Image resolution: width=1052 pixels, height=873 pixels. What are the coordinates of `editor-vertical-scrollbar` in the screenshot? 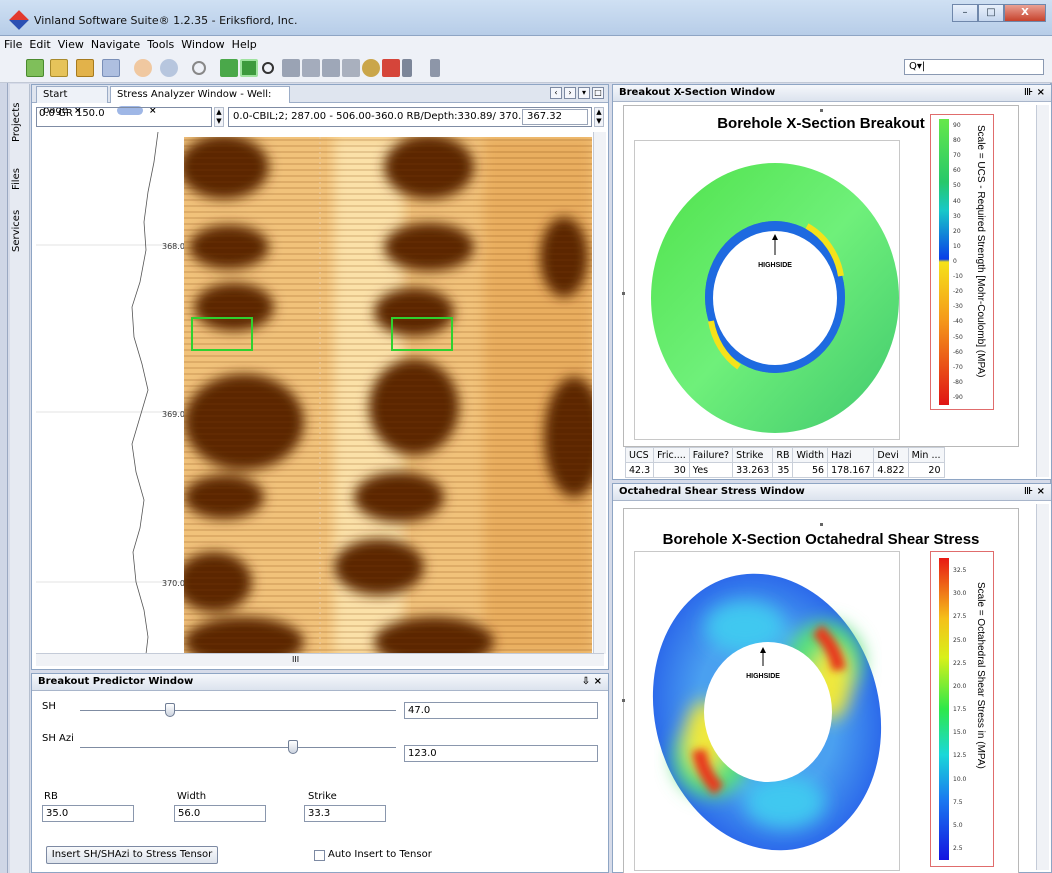 It's located at (599, 393).